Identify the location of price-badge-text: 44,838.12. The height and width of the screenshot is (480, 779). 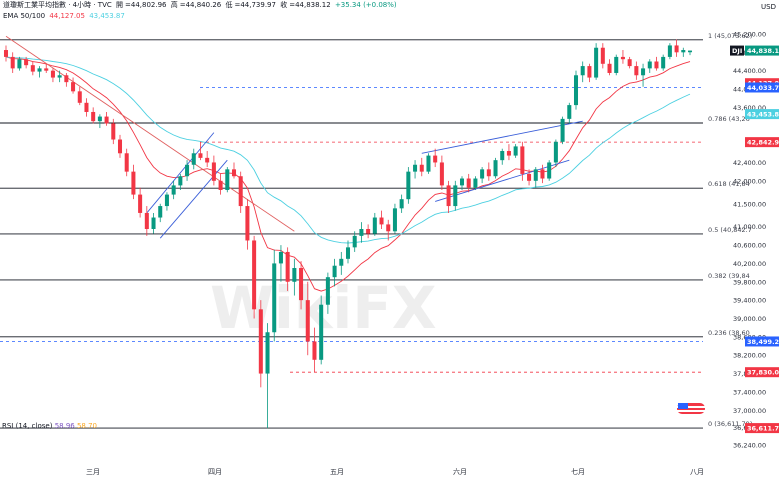
(763, 51).